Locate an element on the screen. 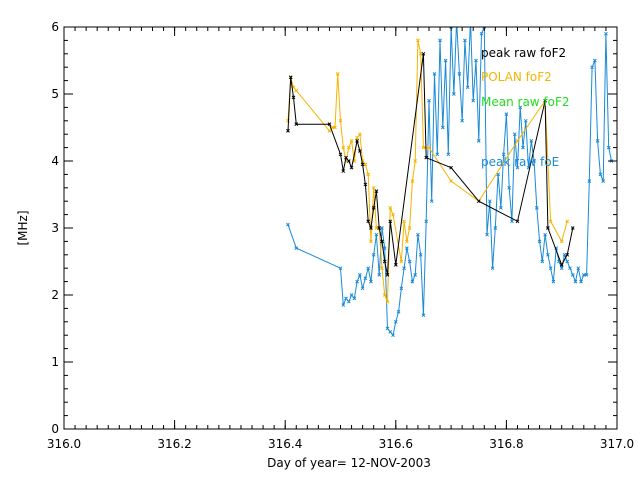 Image resolution: width=640 pixels, height=484 pixels. x-tick-label: 316.0 is located at coordinates (64, 444).